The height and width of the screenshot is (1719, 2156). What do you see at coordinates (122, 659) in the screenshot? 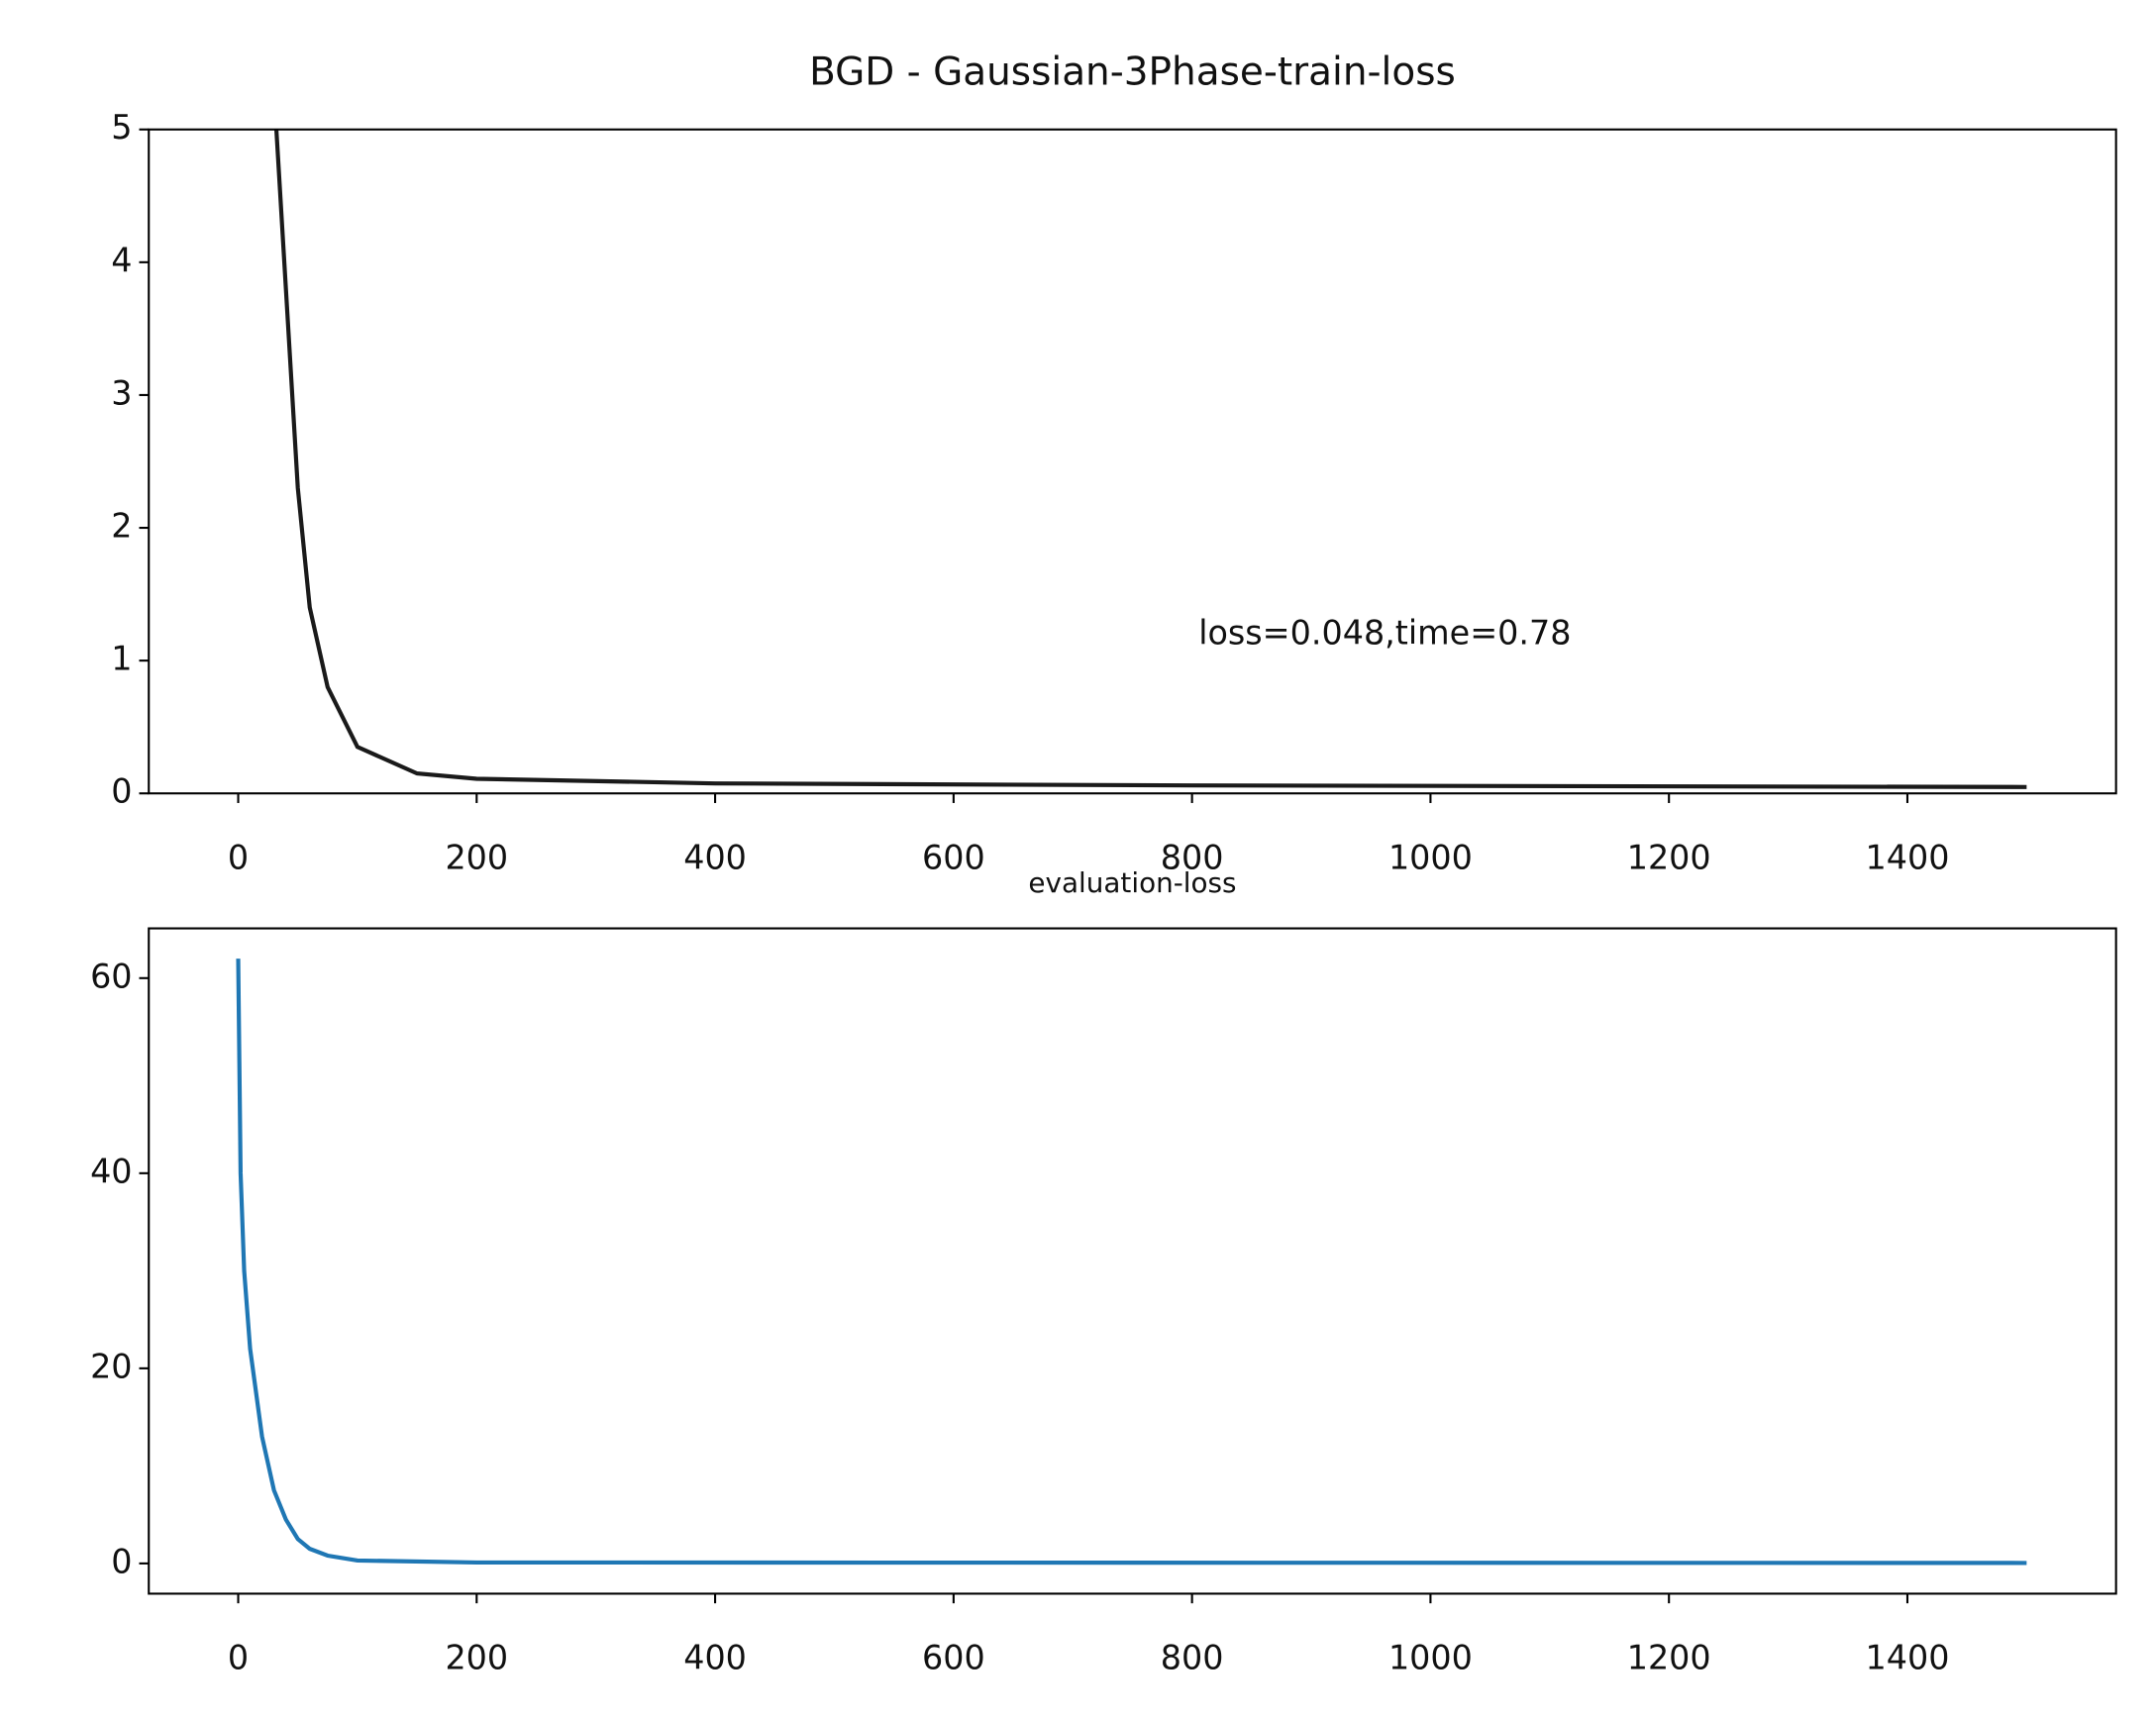
I see `y-tick-label: 1` at bounding box center [122, 659].